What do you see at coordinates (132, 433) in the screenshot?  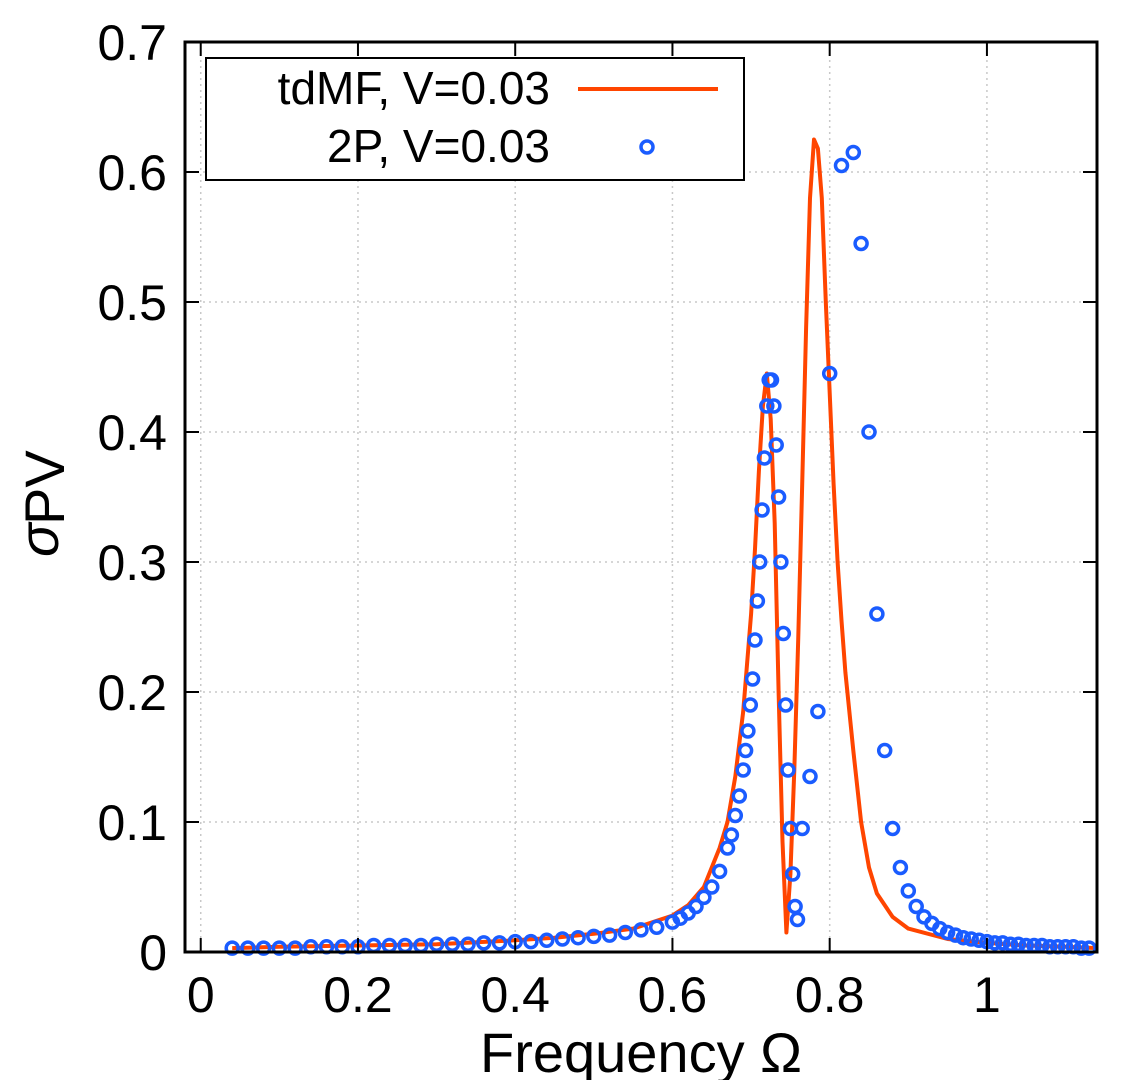 I see `y-tick-label: 0.4` at bounding box center [132, 433].